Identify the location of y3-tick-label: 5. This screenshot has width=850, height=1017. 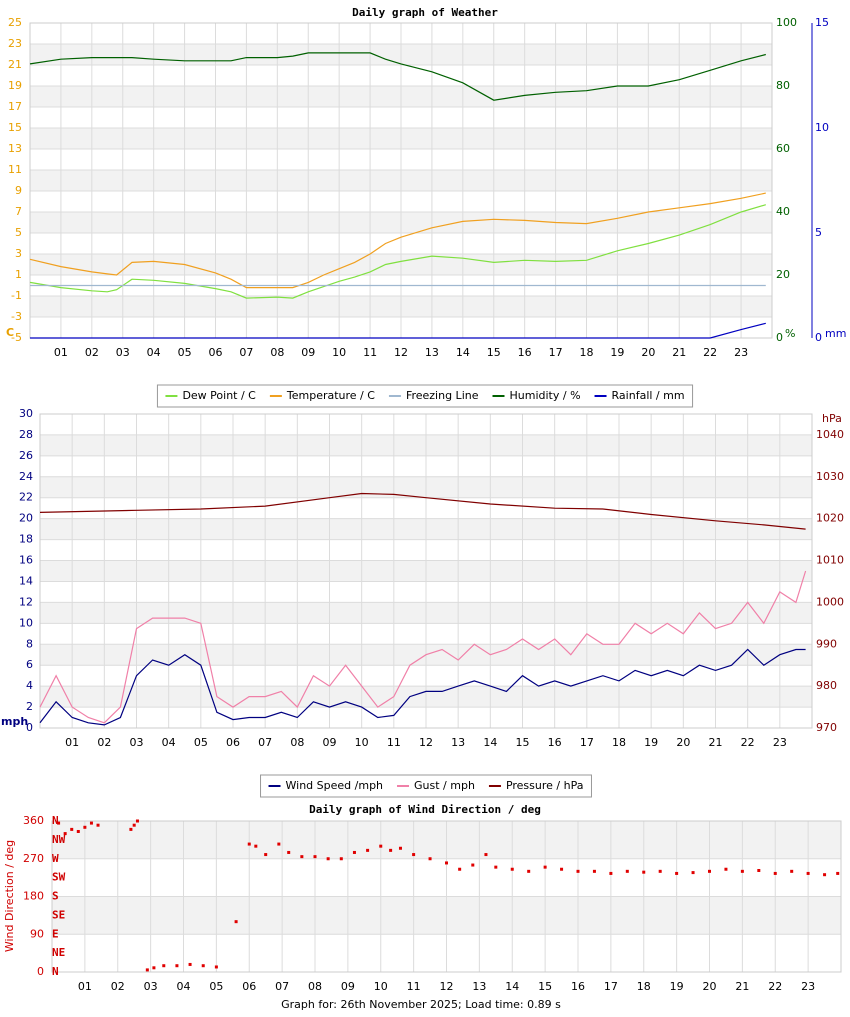
(818, 232).